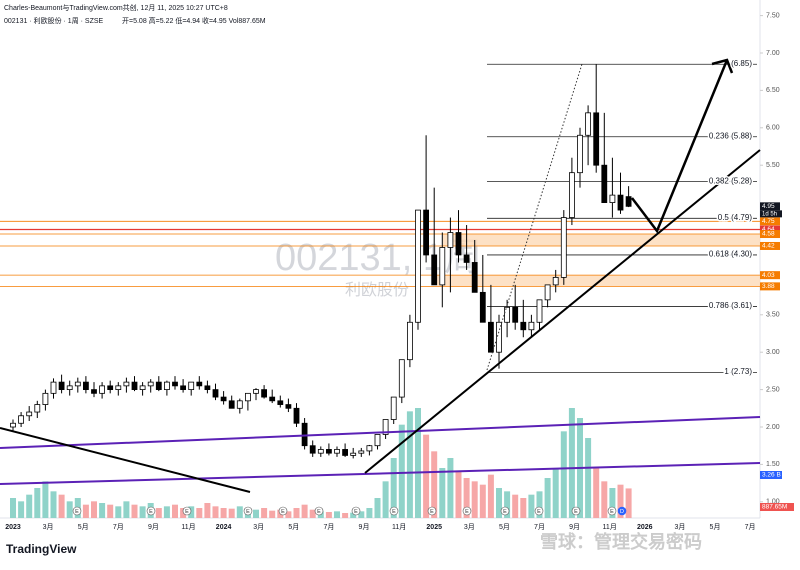 The image size is (800, 570). I want to click on volume-ma-label: 3.26 B, so click(771, 475).